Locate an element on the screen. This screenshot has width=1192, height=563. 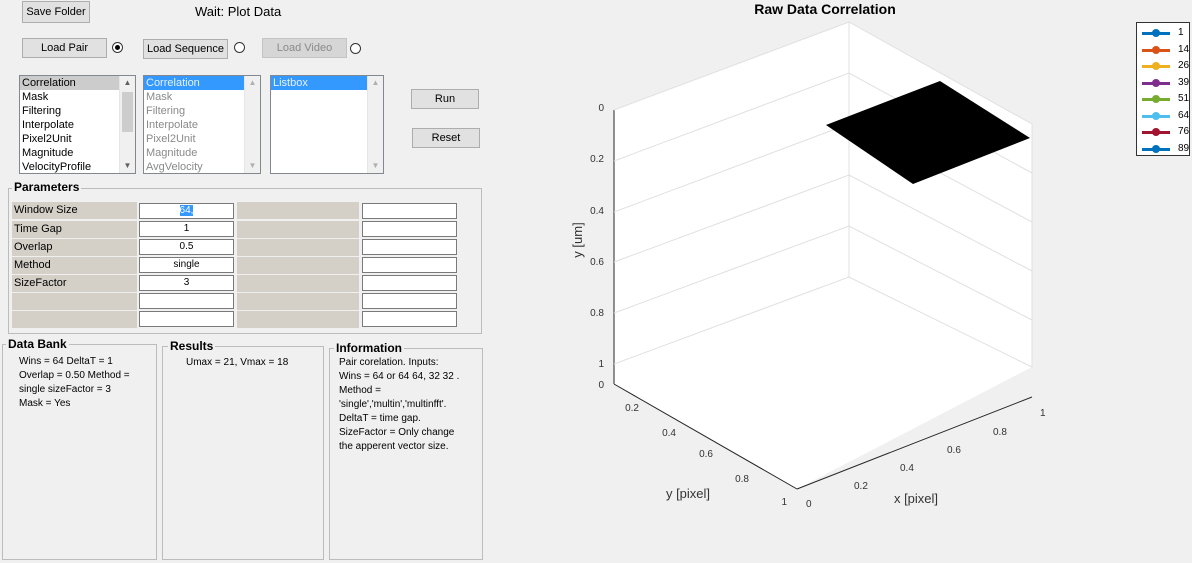
reset-button: Reset is located at coordinates (446, 138).